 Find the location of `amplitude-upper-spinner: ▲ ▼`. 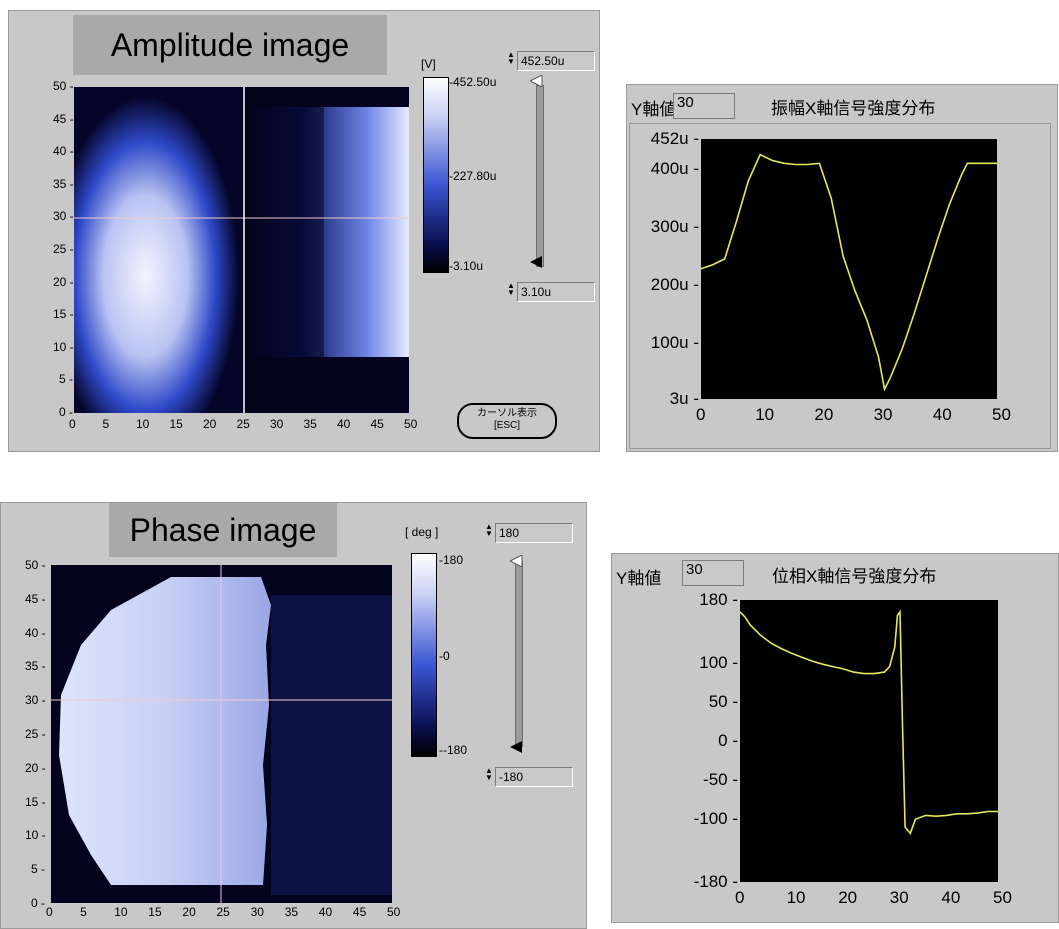

amplitude-upper-spinner: ▲ ▼ is located at coordinates (511, 58).